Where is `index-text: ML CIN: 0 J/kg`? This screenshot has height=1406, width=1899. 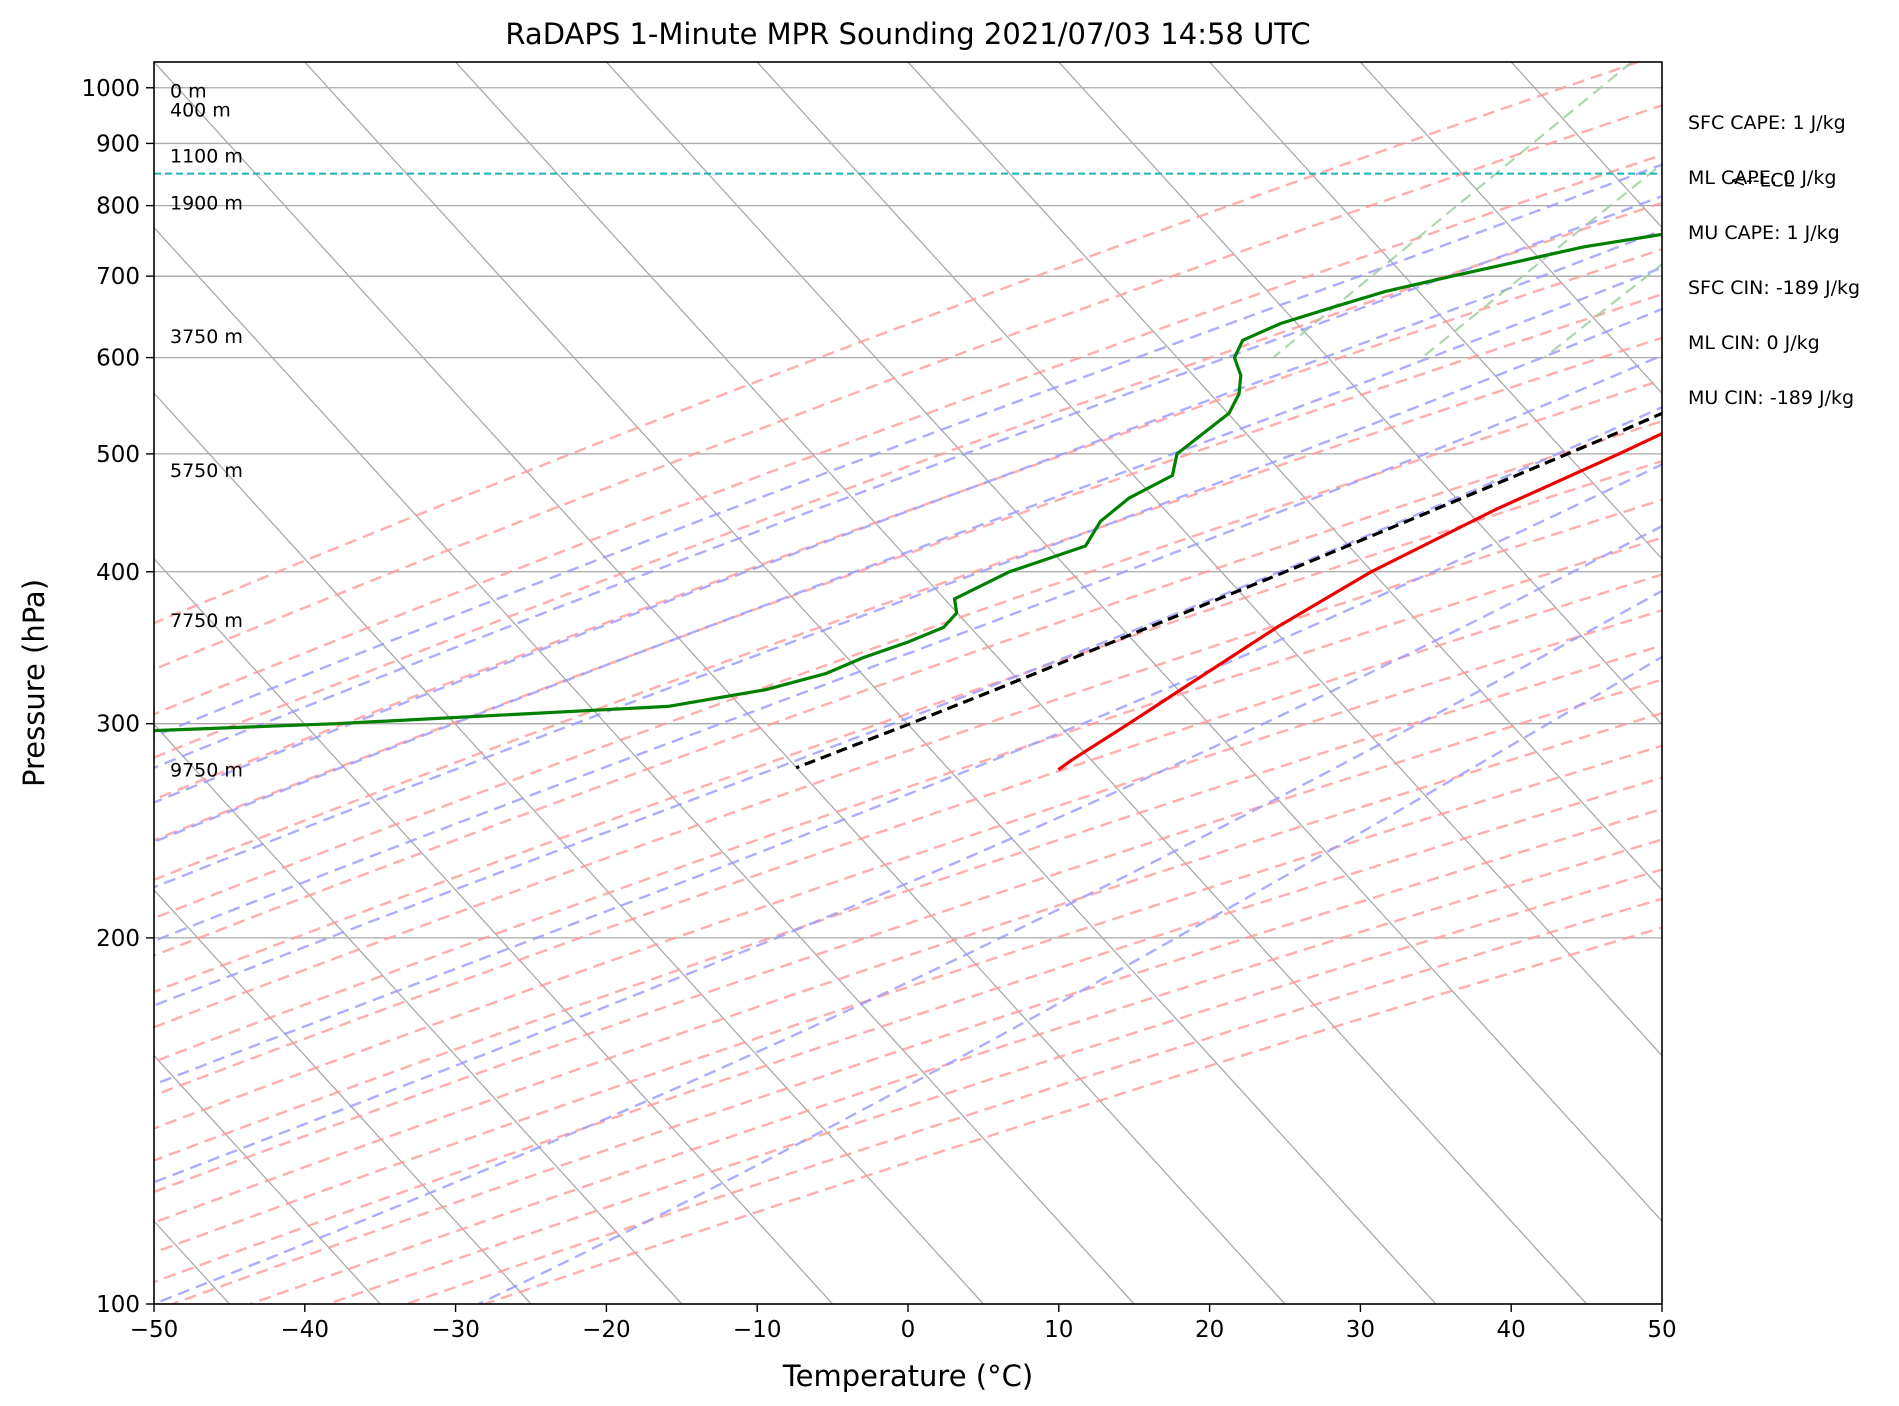 index-text: ML CIN: 0 J/kg is located at coordinates (1754, 343).